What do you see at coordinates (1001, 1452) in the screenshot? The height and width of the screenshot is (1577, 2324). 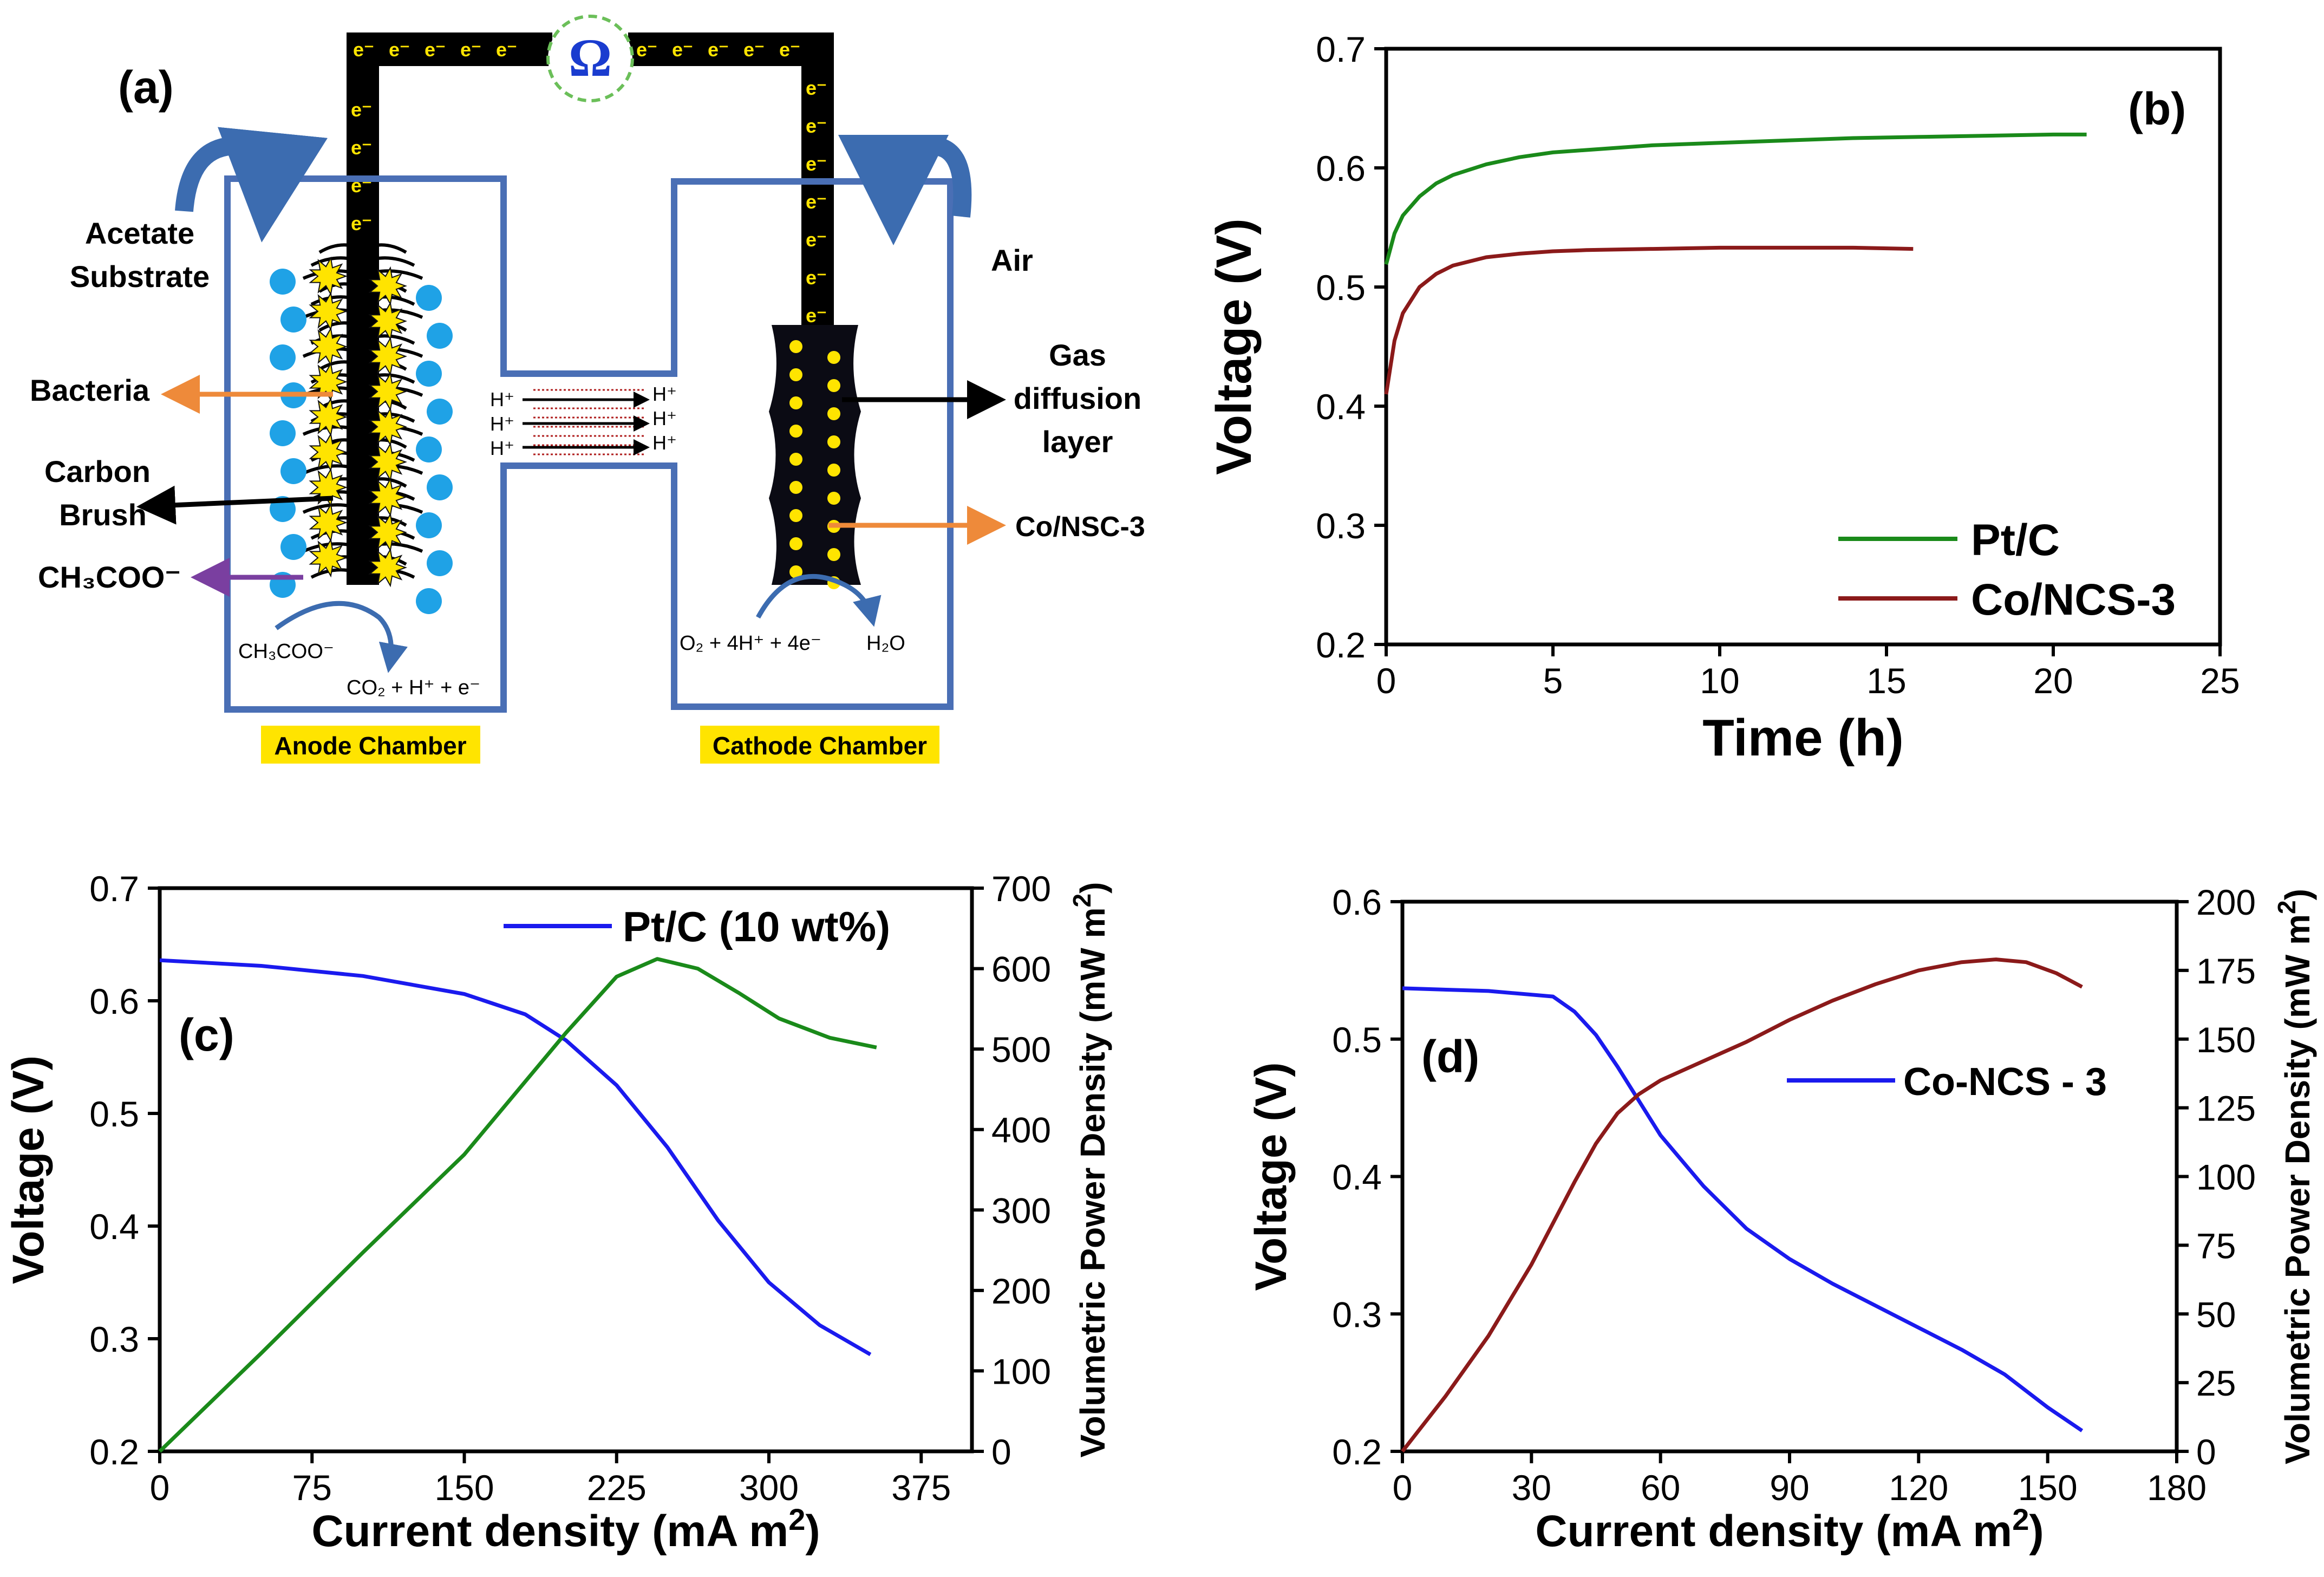 I see `y2-tick-label: 0` at bounding box center [1001, 1452].